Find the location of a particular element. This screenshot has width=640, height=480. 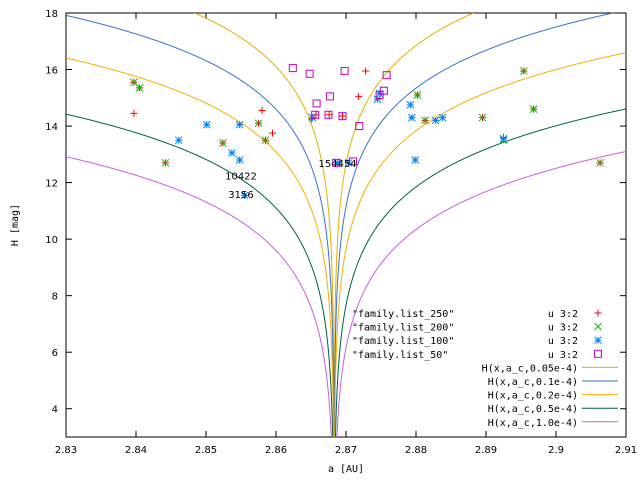

legend-curve-label: H(x,a_c,0.2e-4) is located at coordinates (533, 396).